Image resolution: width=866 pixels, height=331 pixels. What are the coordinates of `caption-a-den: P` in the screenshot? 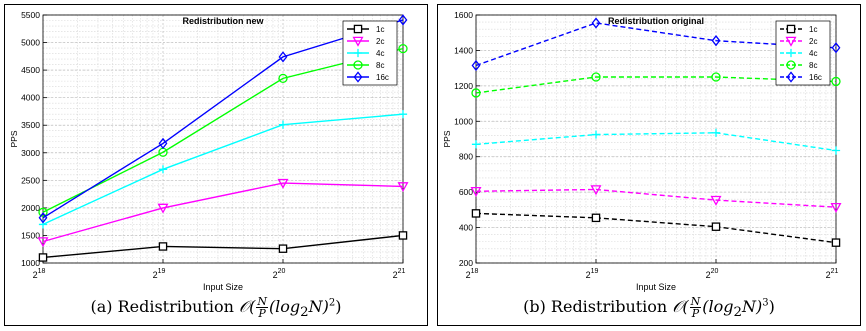 It's located at (262, 313).